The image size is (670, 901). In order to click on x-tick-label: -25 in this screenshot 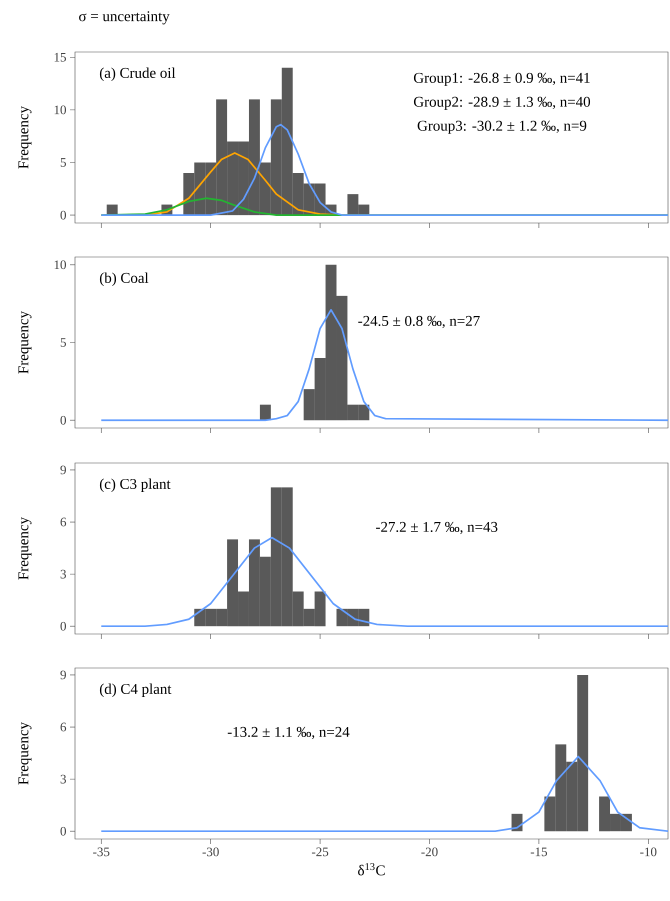, I will do `click(320, 852)`.